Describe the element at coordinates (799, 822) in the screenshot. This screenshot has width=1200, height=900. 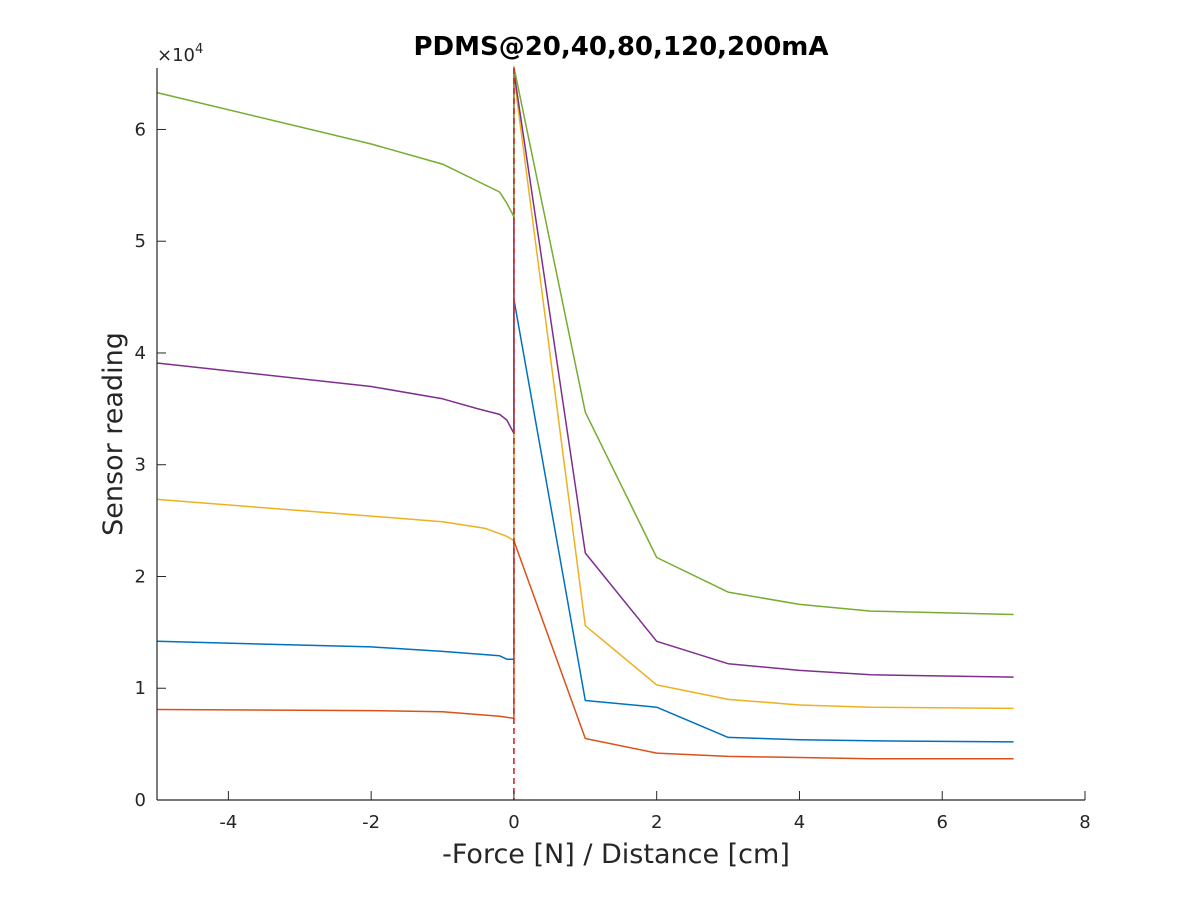
I see `x-tick-label: 4` at that location.